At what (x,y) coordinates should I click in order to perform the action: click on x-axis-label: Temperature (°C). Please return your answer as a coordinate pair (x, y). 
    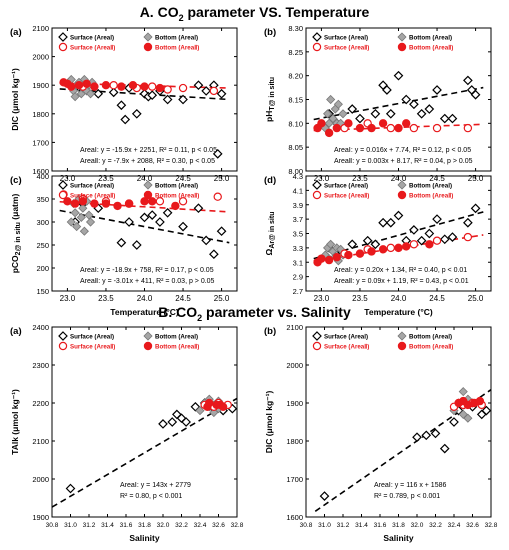
    Looking at the image, I should click on (398, 312).